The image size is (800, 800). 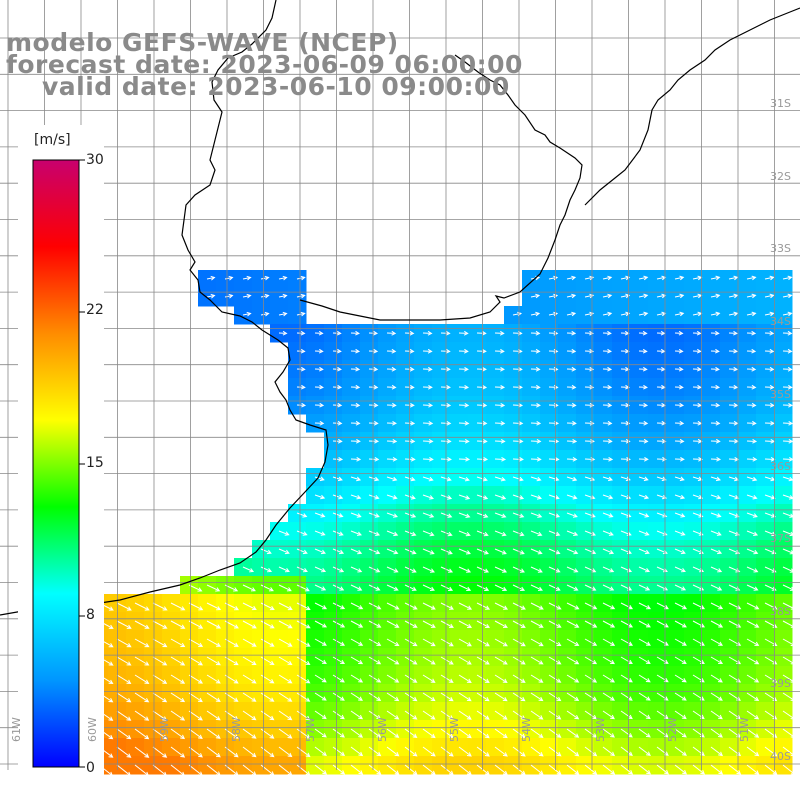 I want to click on colorbar, so click(x=56, y=463).